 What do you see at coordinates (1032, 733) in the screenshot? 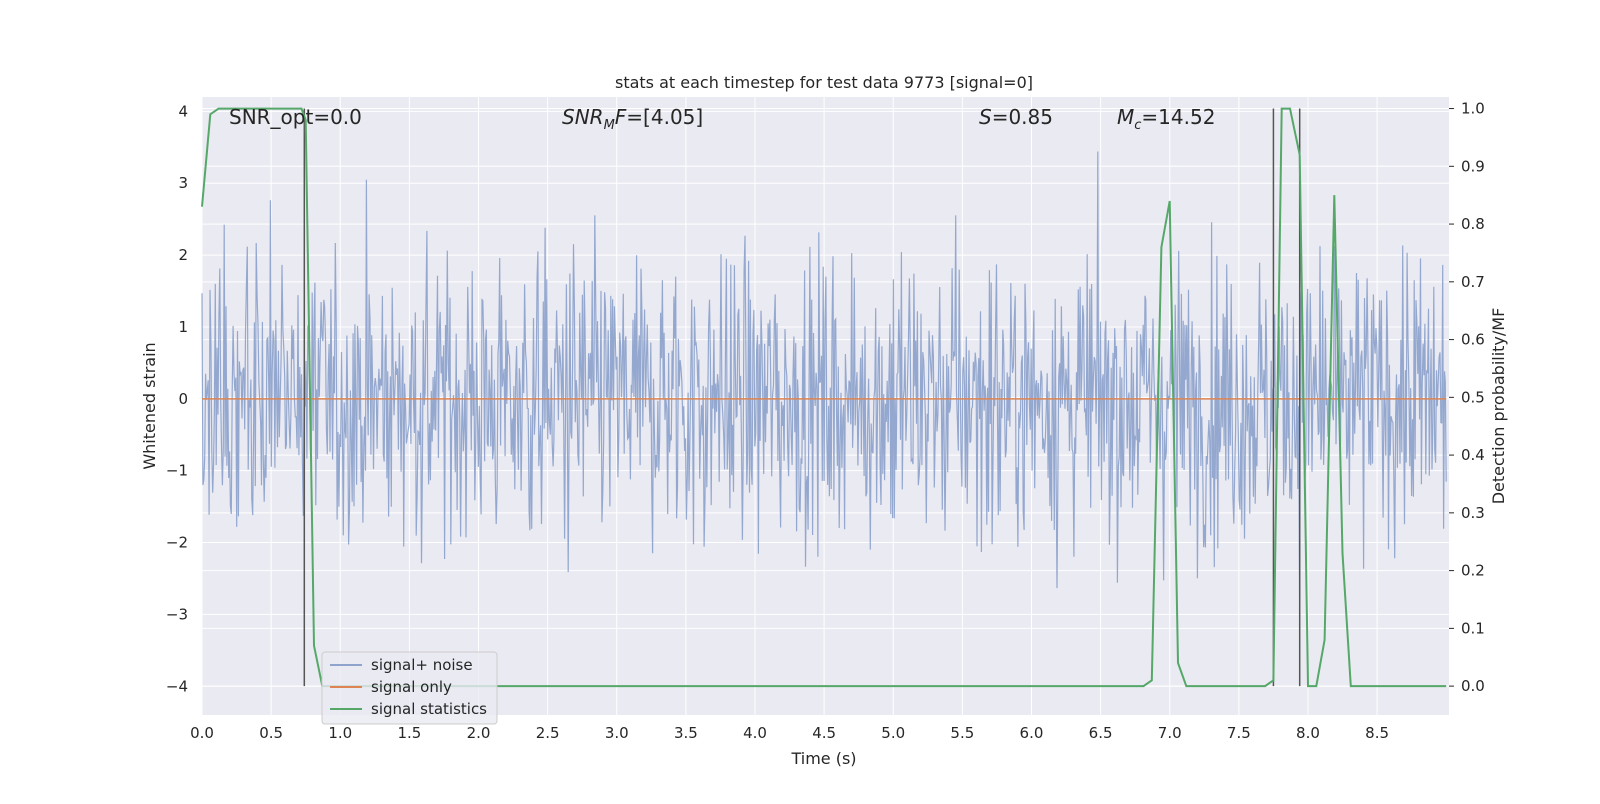
I see `x-tick-label: 6.0` at bounding box center [1032, 733].